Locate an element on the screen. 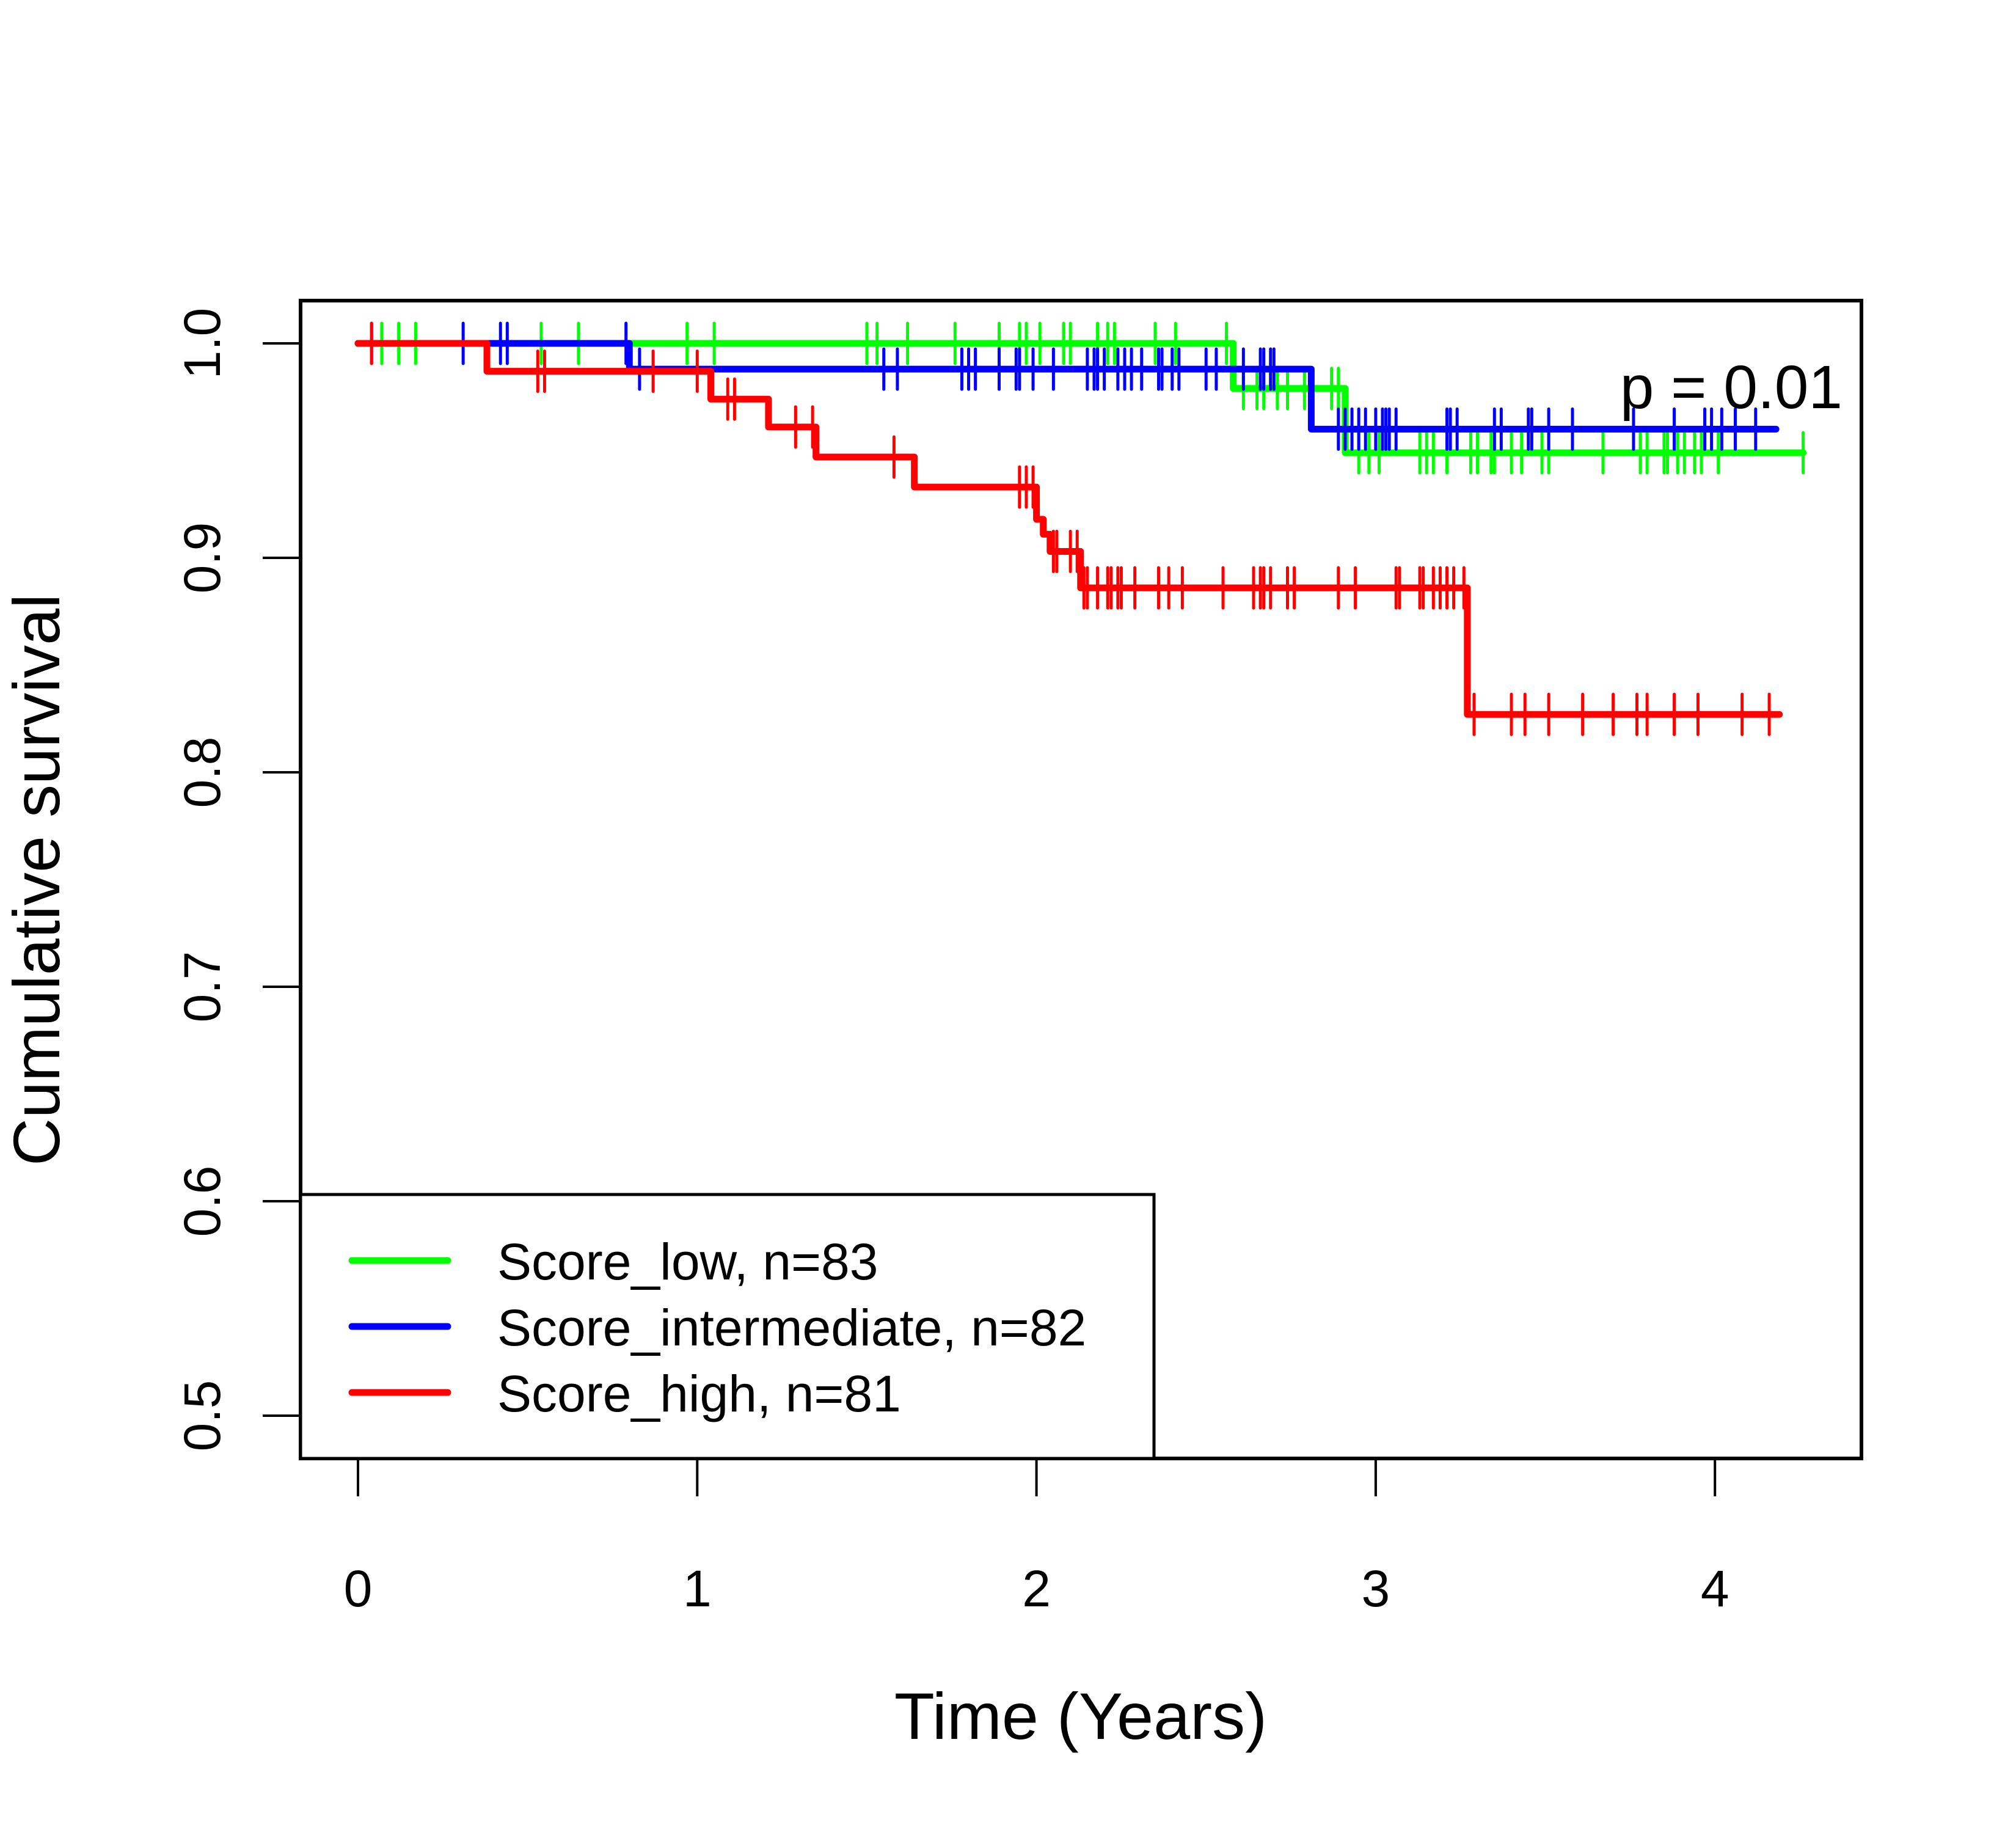 The image size is (2016, 1833). survival-curve-score-high is located at coordinates (1068, 529).